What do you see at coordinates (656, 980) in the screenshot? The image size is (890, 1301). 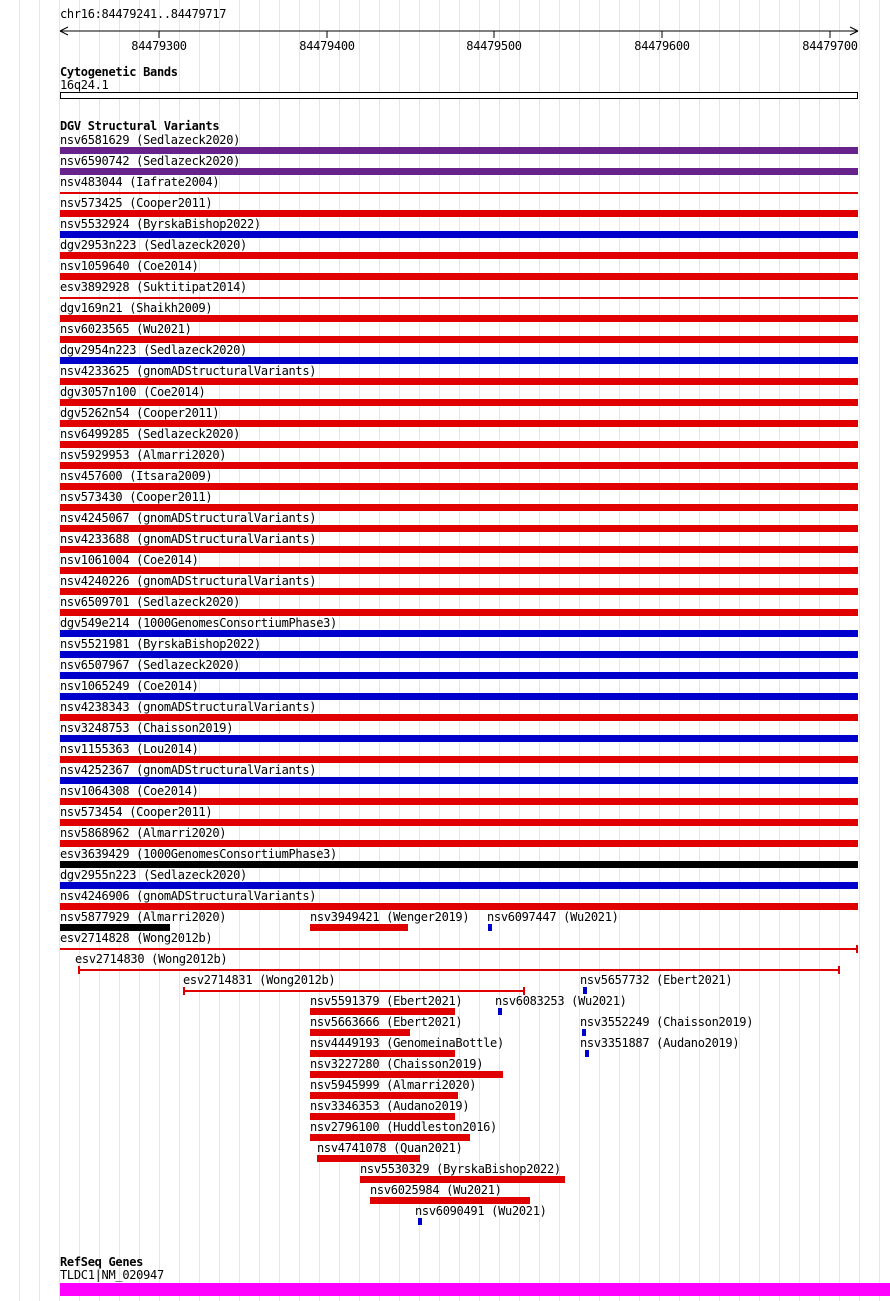 I see `variant-label: nsv5657732 (Ebert2021)` at bounding box center [656, 980].